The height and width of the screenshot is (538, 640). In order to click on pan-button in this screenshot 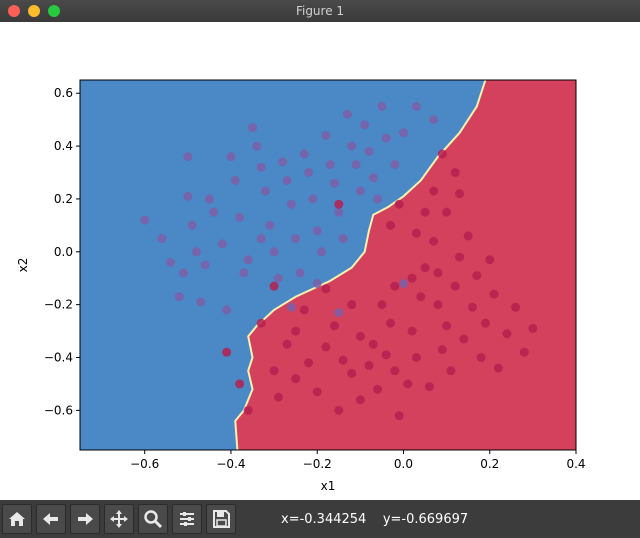, I will do `click(119, 519)`.